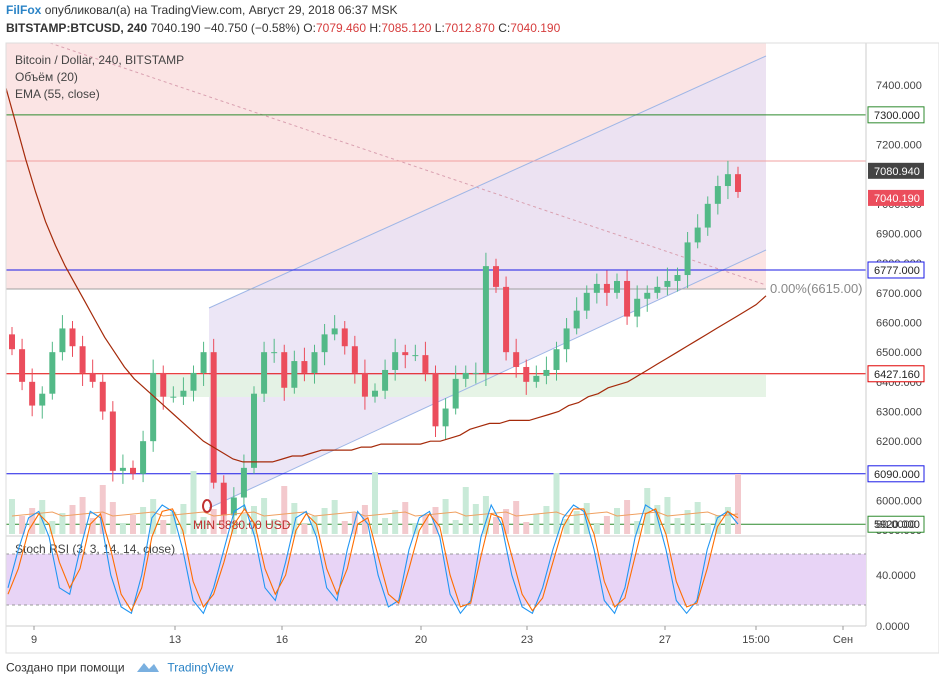 The image size is (939, 688). Describe the element at coordinates (436, 579) in the screenshot. I see `stoch-band` at that location.